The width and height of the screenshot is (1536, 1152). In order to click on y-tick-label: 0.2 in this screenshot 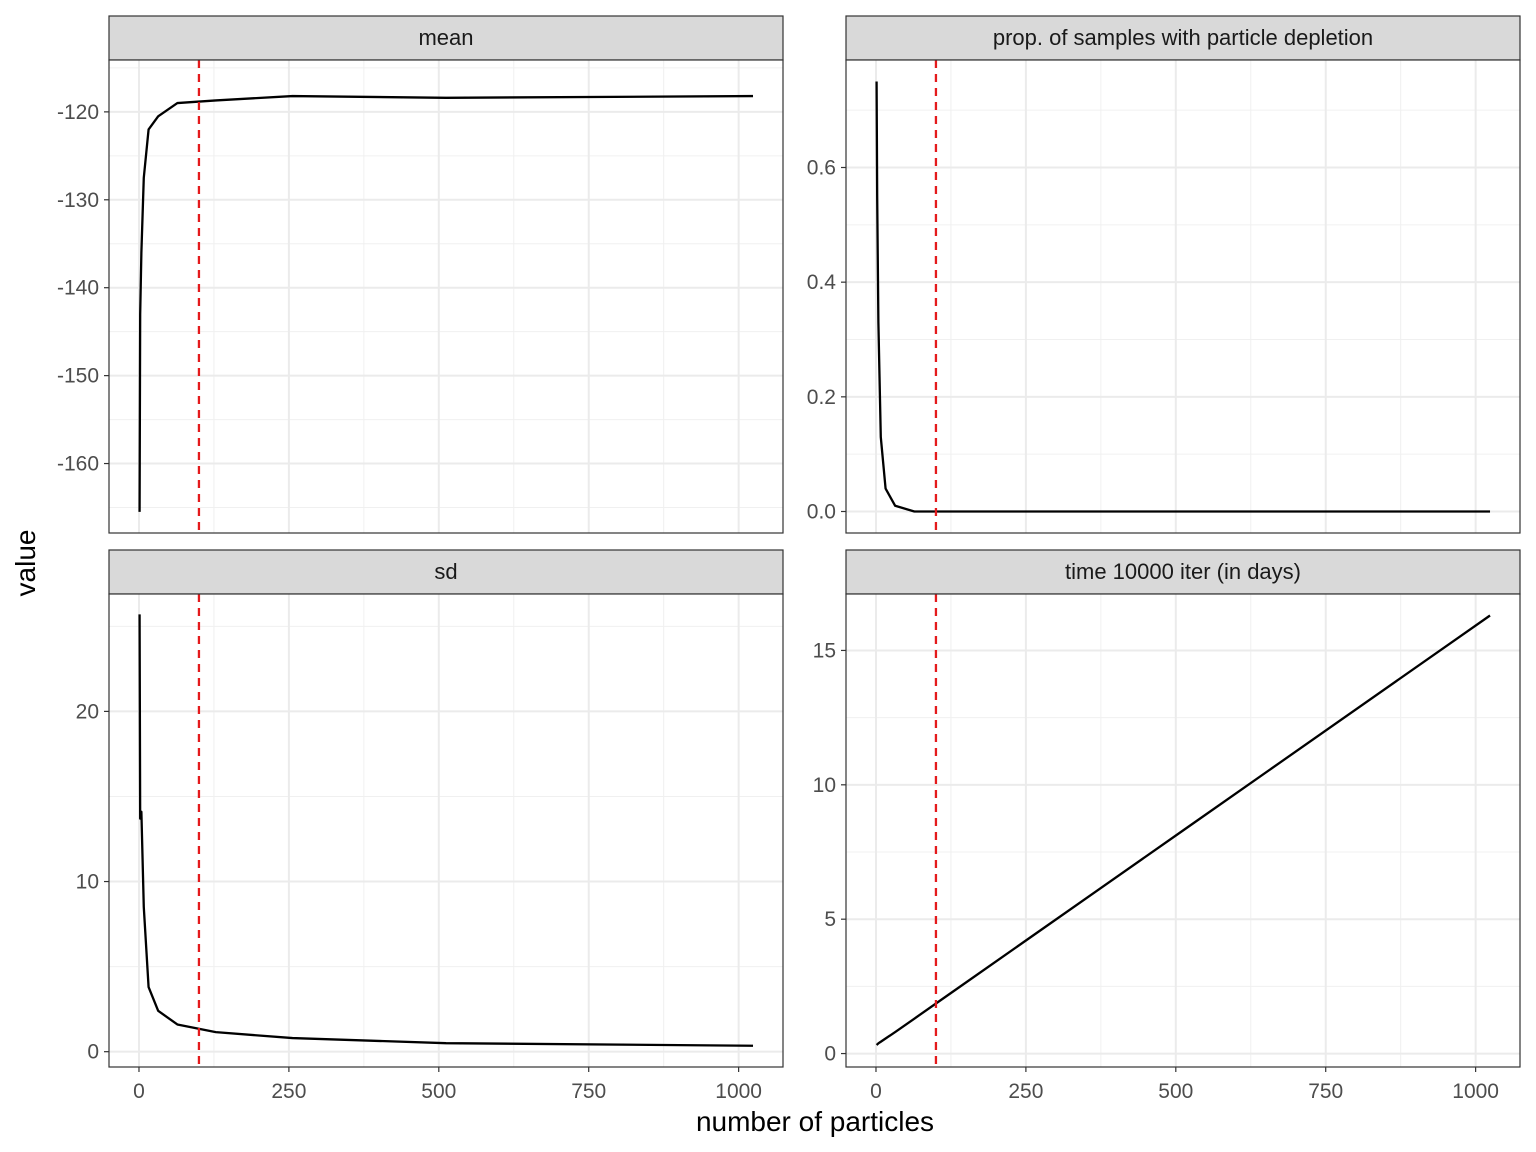, I will do `click(821, 397)`.